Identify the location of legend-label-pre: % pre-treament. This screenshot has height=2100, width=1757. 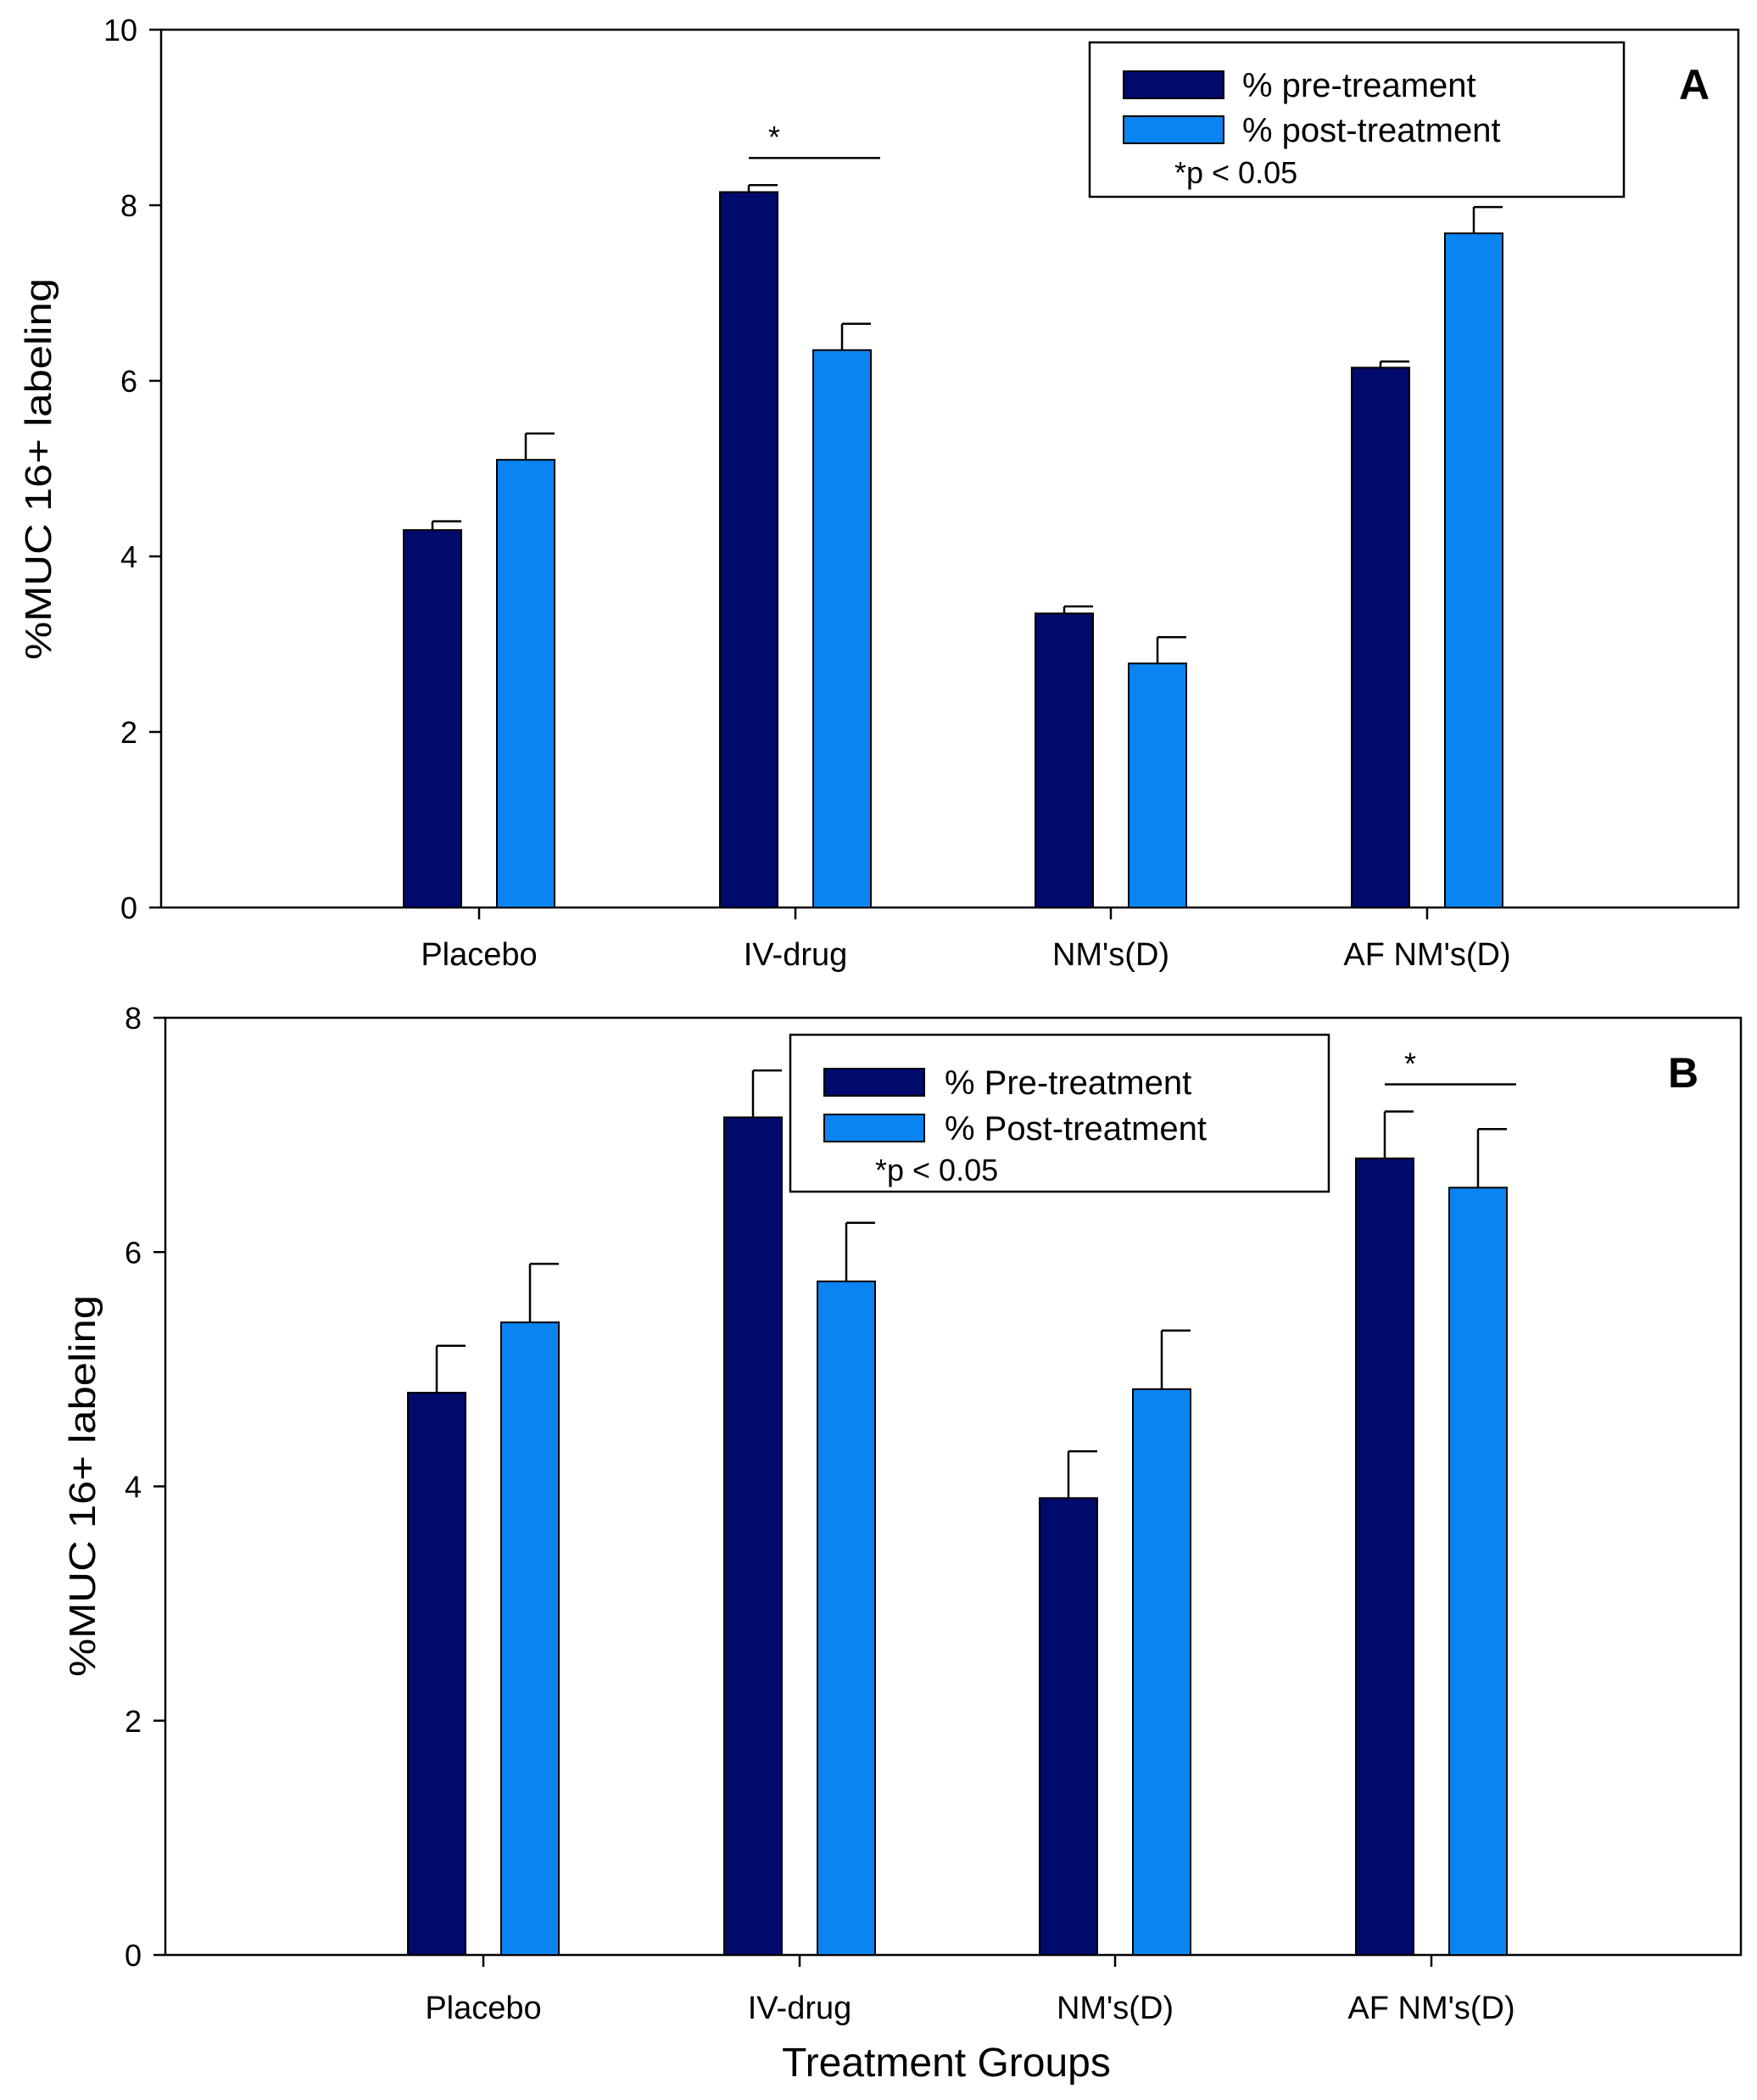
(1359, 86).